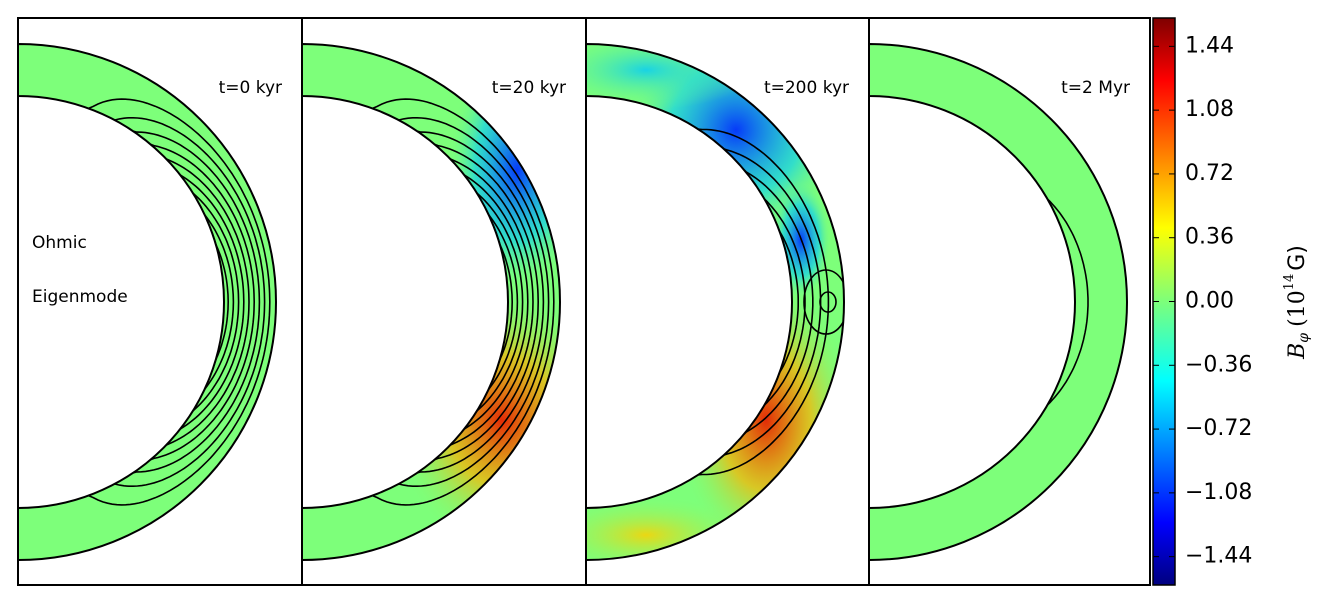 The width and height of the screenshot is (1329, 609). I want to click on label-part: B, so click(1297, 351).